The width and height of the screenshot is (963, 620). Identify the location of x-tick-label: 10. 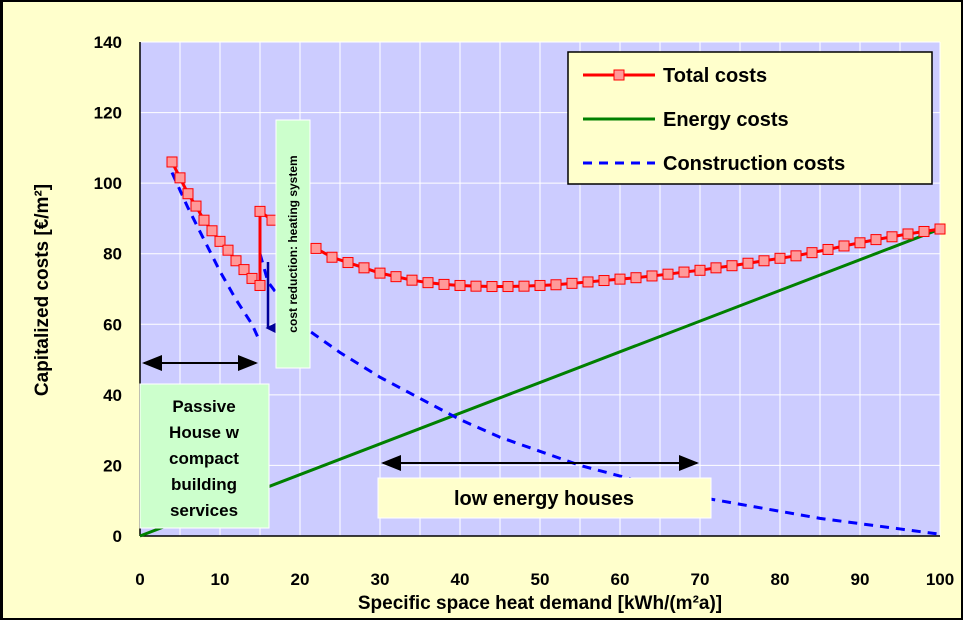
(220, 579).